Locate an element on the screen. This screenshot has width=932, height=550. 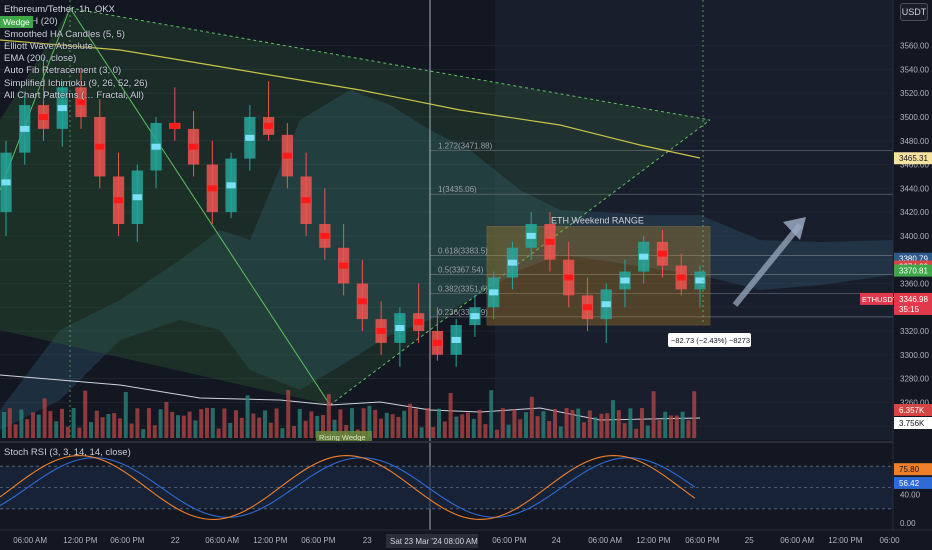
indicator-ema: EMA (200, close) is located at coordinates (40, 59).